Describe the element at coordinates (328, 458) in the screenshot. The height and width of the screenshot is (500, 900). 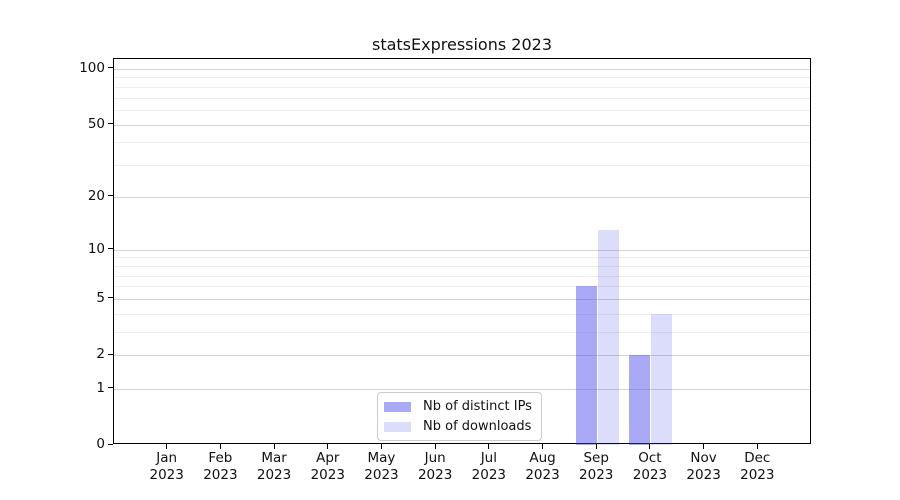
I see `x-tick-month: Apr` at that location.